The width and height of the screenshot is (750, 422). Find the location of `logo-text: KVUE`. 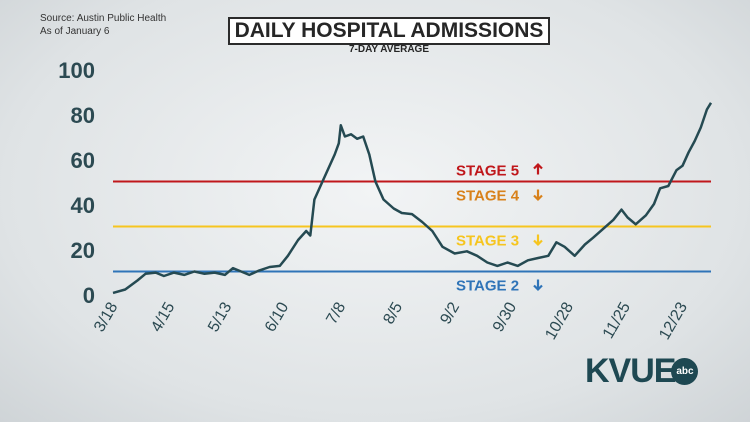

logo-text: KVUE is located at coordinates (630, 371).